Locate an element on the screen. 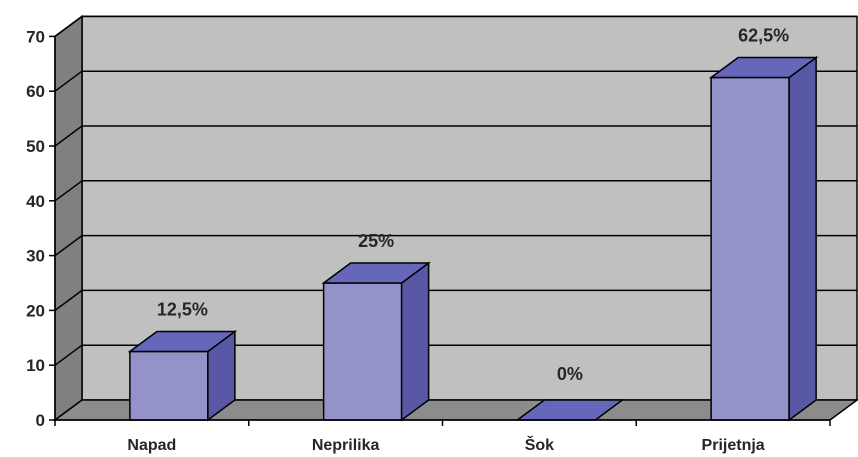 The width and height of the screenshot is (858, 457). data-label: 12,5% is located at coordinates (182, 310).